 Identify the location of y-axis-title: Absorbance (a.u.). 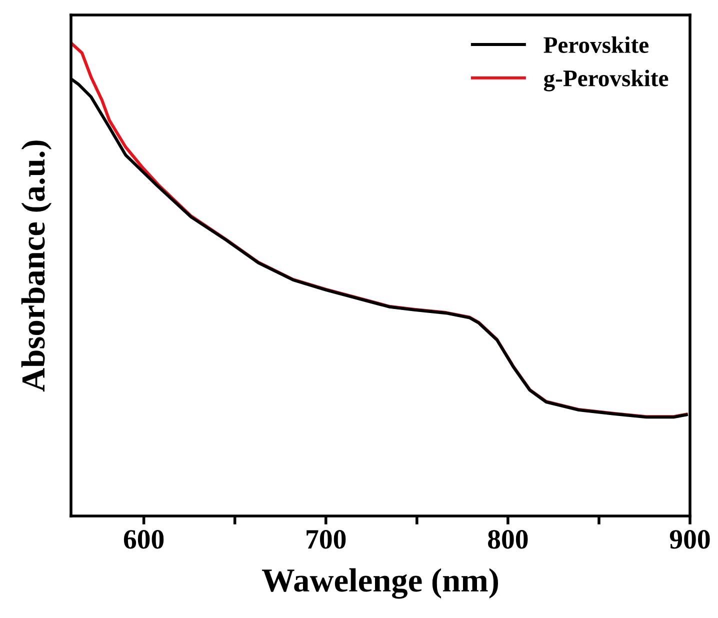
(36, 266).